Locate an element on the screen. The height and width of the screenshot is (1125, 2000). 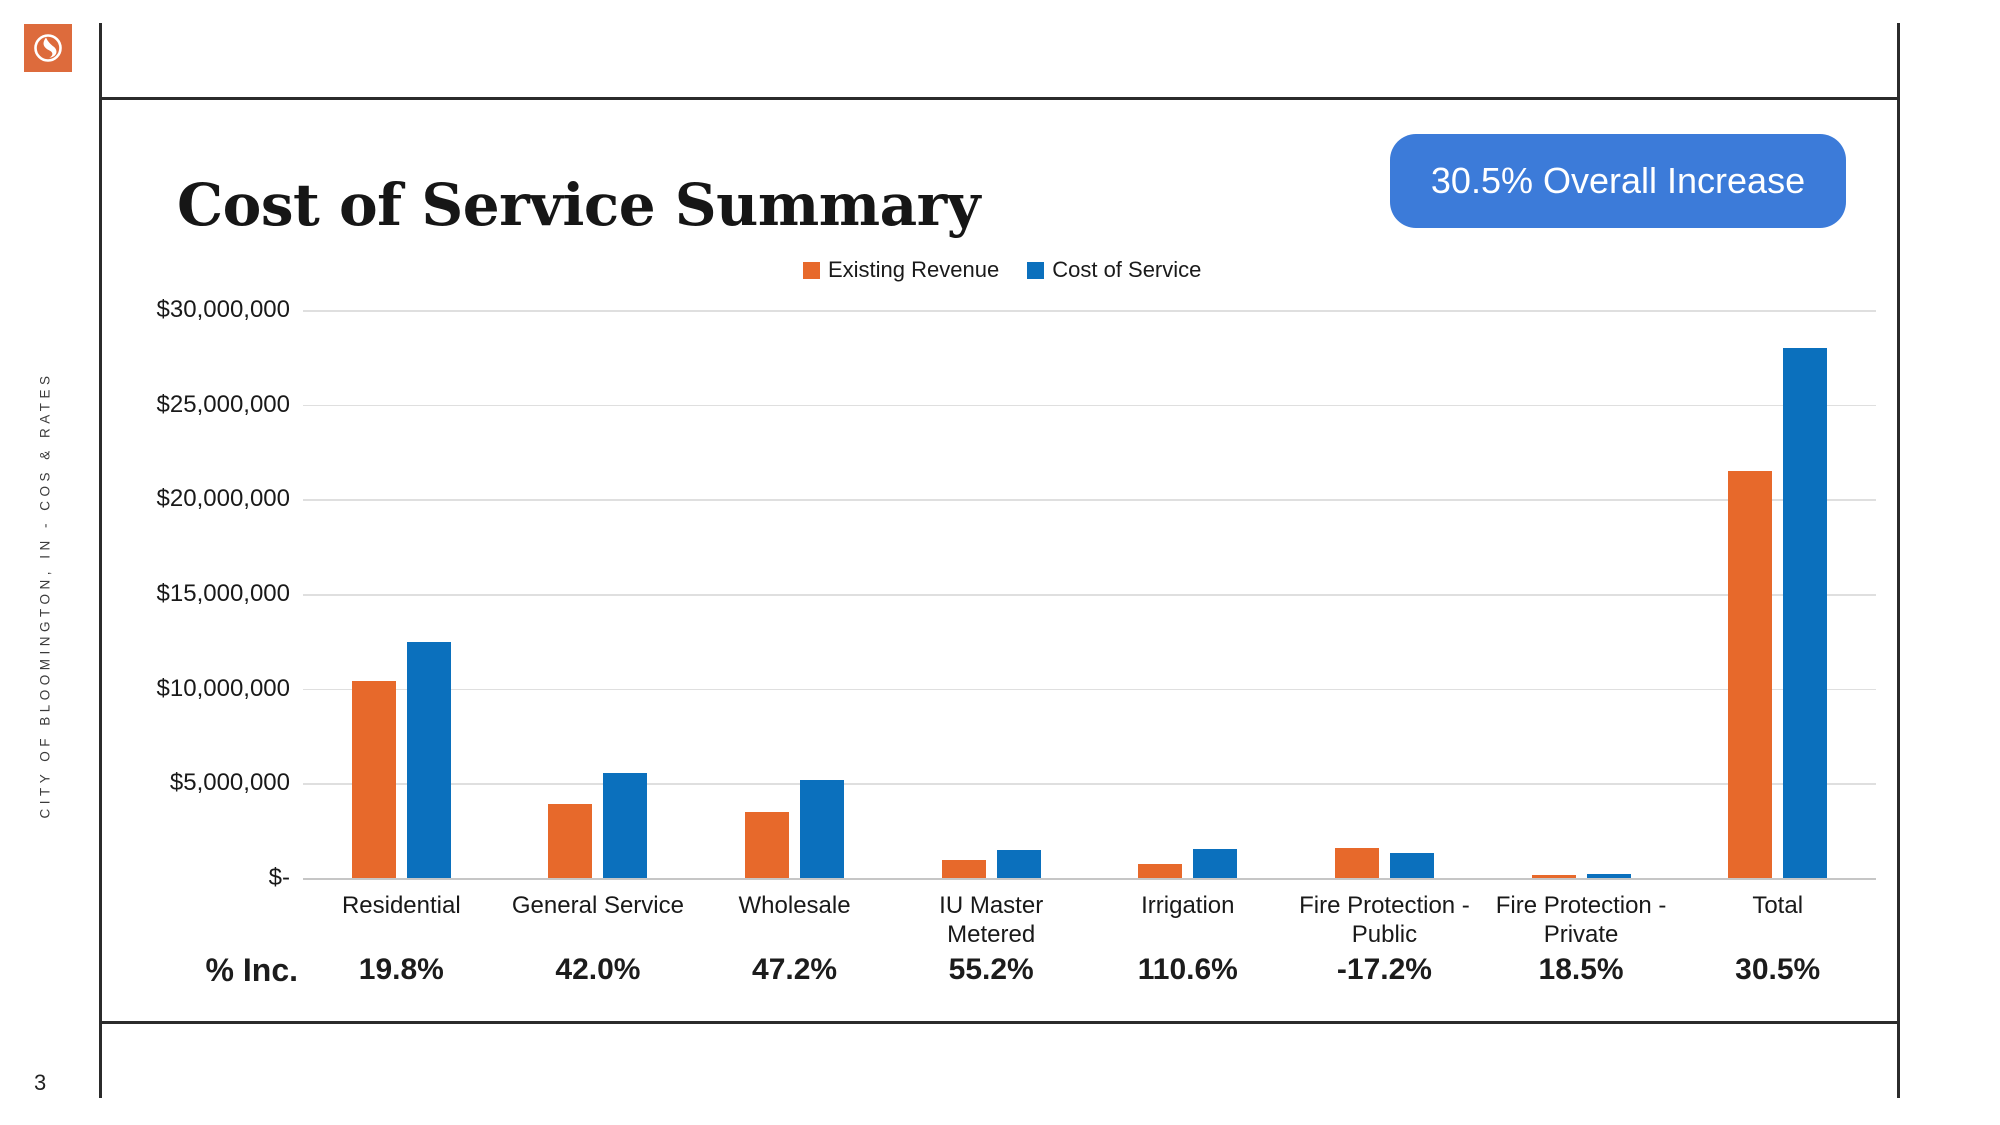
legend-item-cost-of-service: Cost of Service is located at coordinates (1114, 270).